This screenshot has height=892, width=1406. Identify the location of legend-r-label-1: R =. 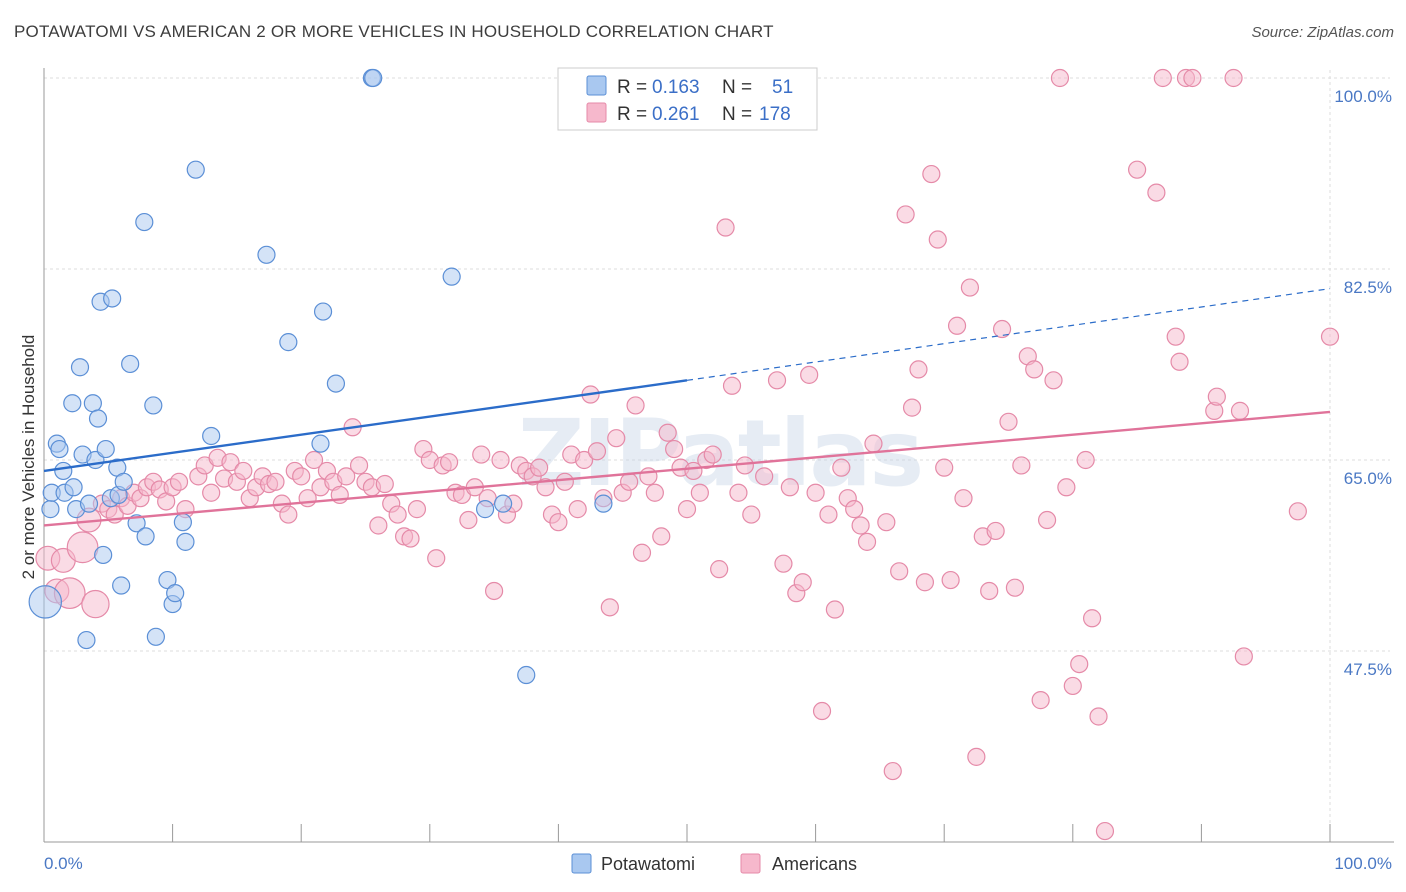
(632, 114).